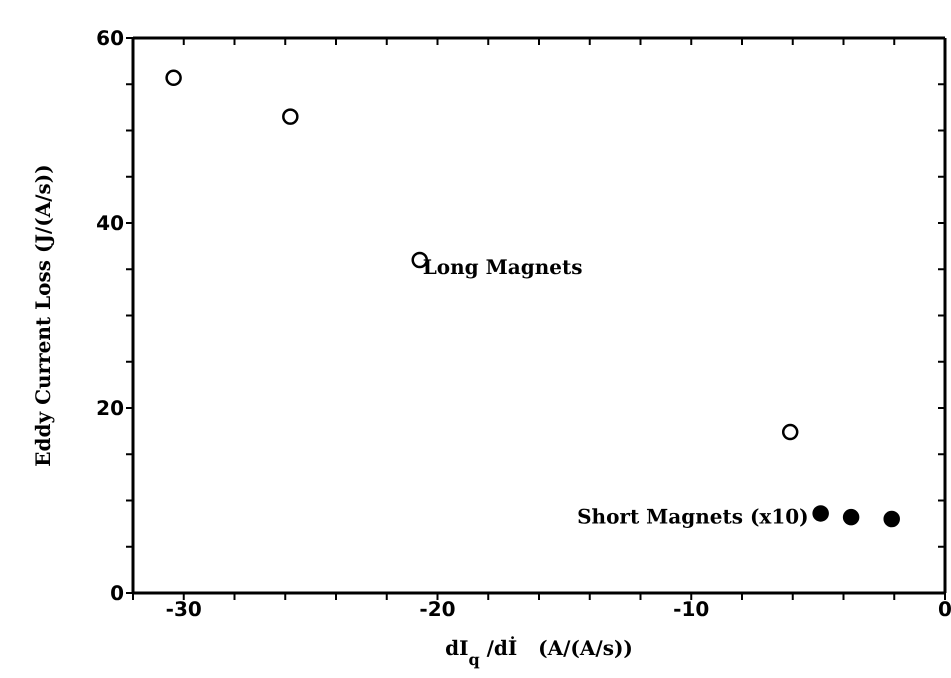 The height and width of the screenshot is (678, 951). What do you see at coordinates (437, 609) in the screenshot?
I see `x-tick-label: -20` at bounding box center [437, 609].